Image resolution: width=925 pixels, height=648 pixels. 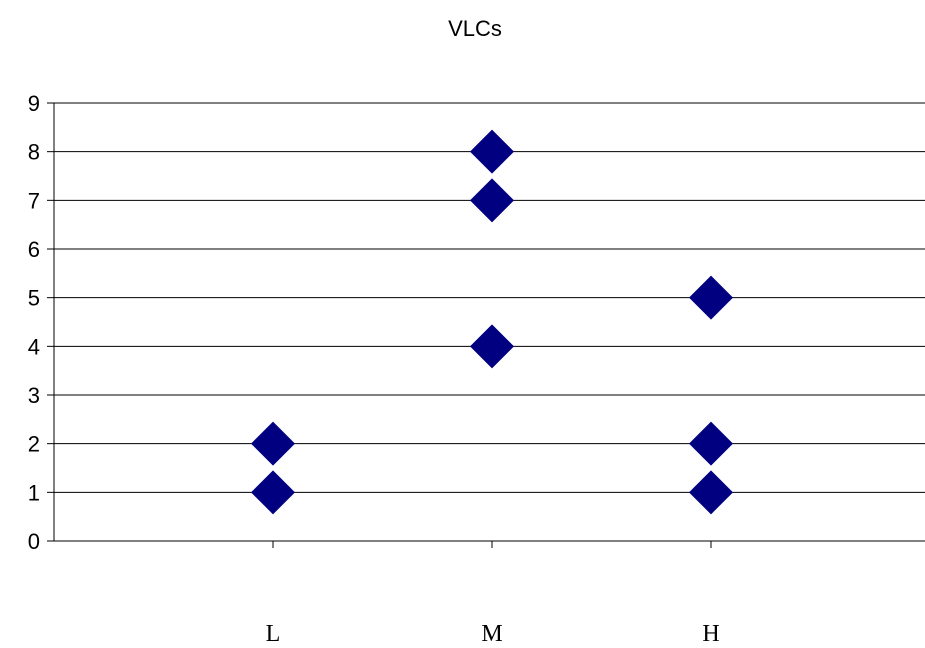 I want to click on y-tick-label: 4, so click(x=34, y=346).